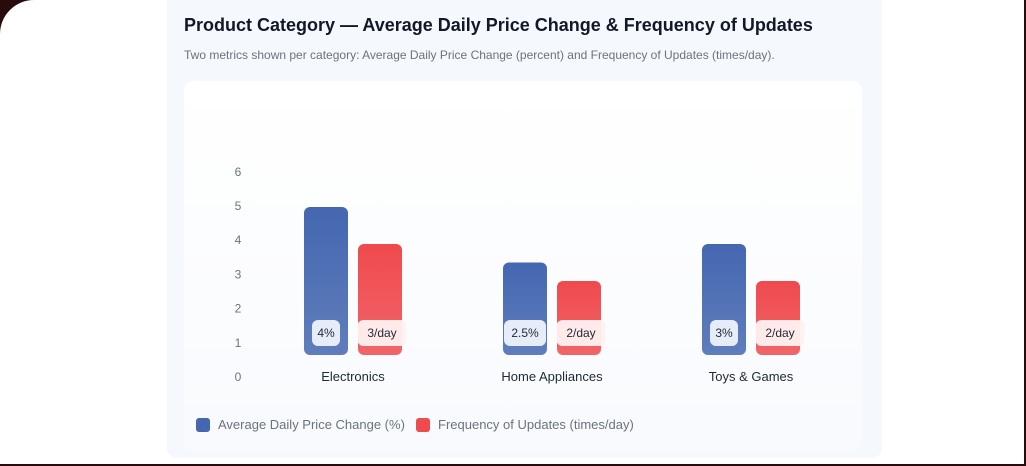 This screenshot has width=1026, height=466. Describe the element at coordinates (238, 172) in the screenshot. I see `y-tick-label: 6` at that location.